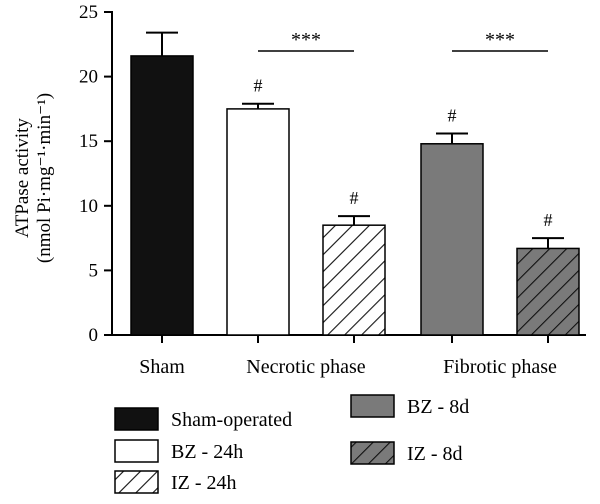  Describe the element at coordinates (95, 174) in the screenshot. I see `y-axis-ticks: 0 5 10 15 20 25` at that location.